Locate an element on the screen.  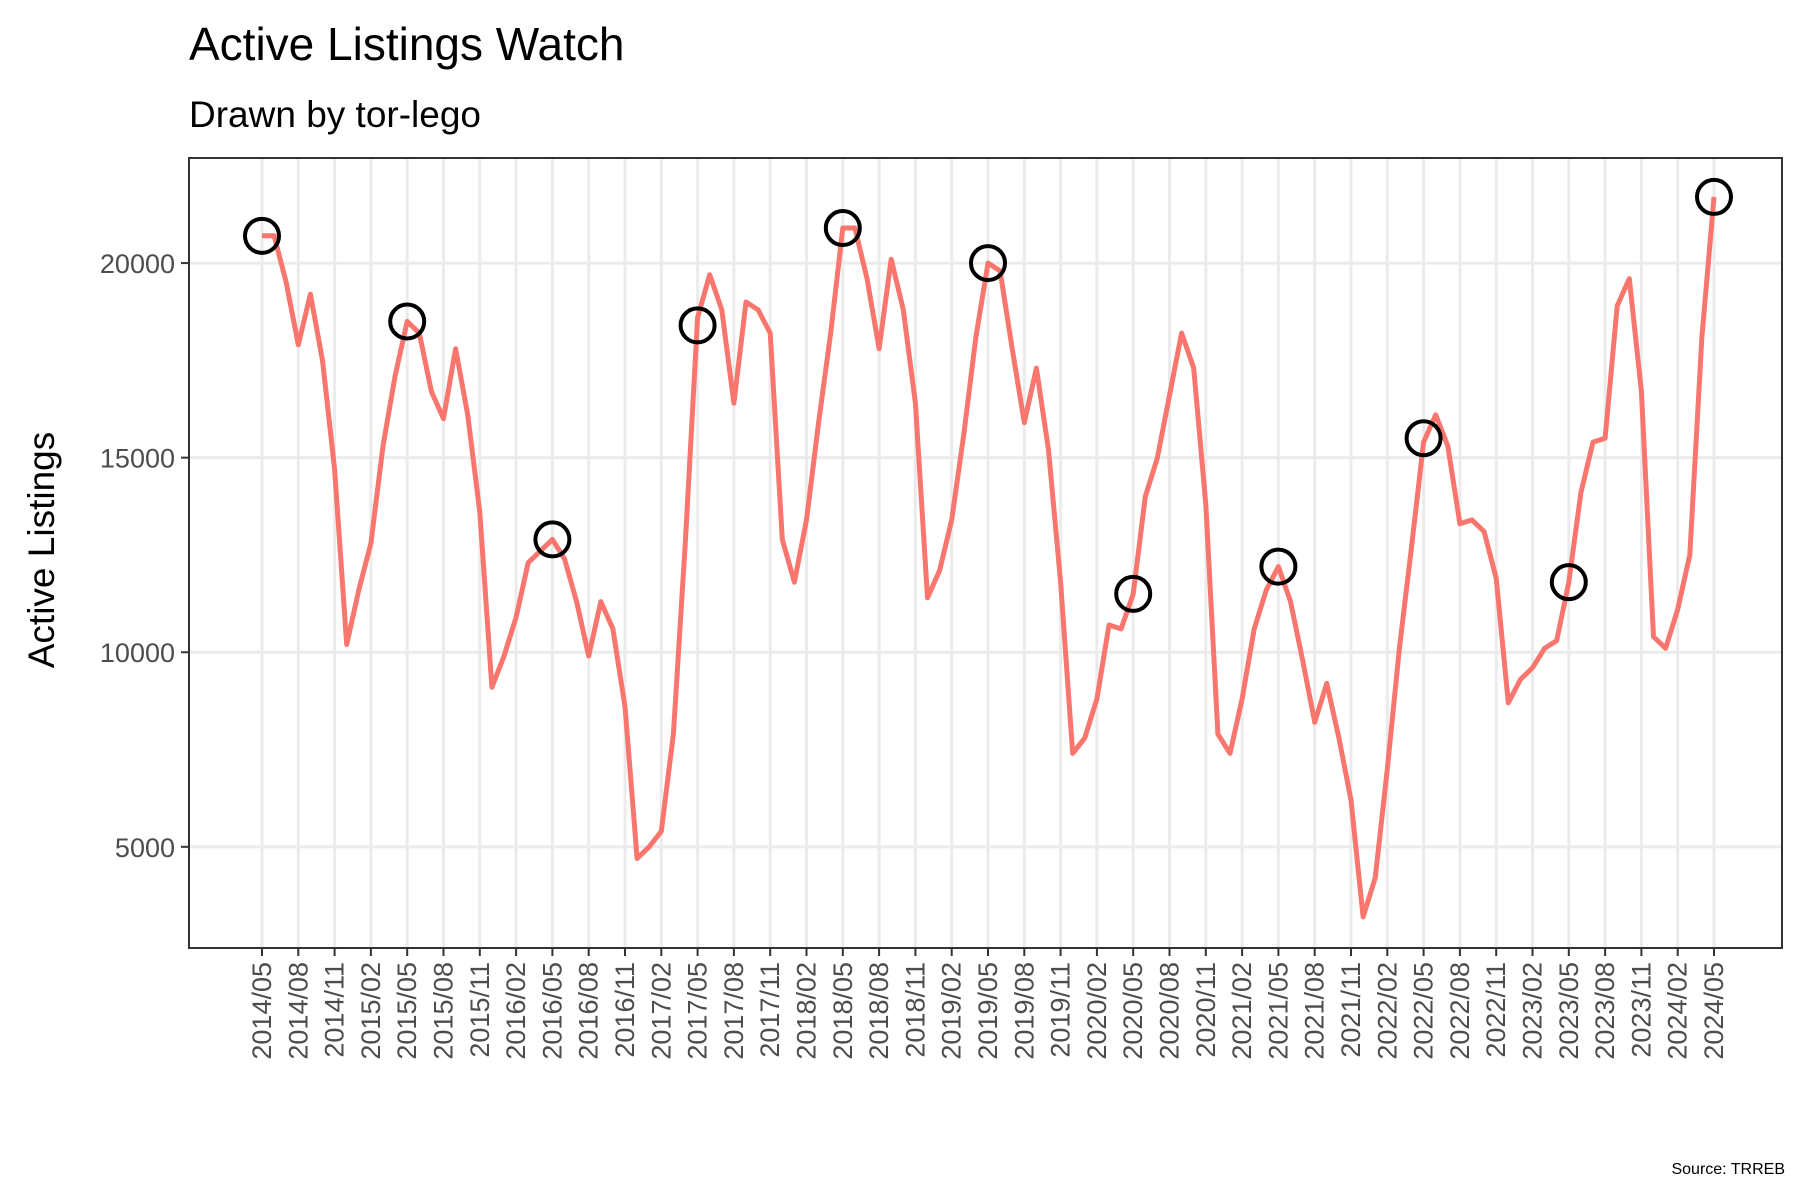
x-tick-label: 2017/05 is located at coordinates (698, 1011).